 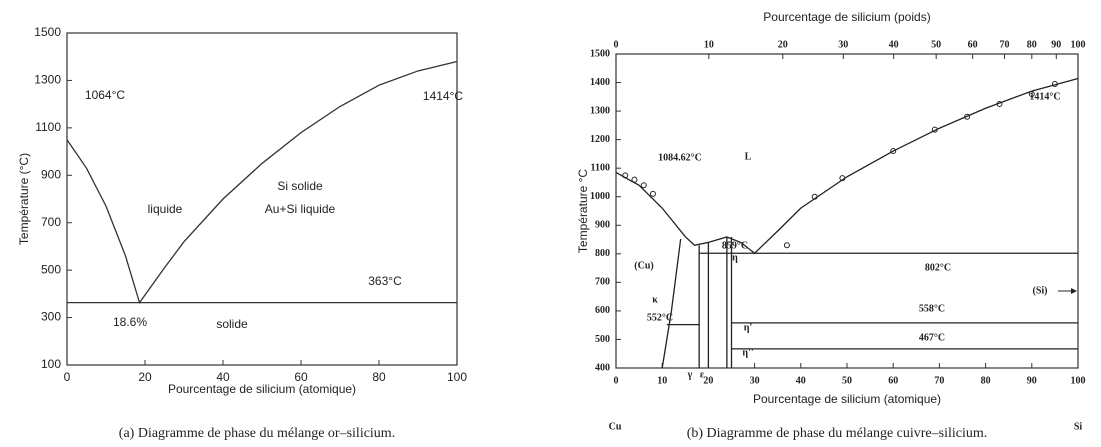 What do you see at coordinates (1032, 380) in the screenshot?
I see `x-tick-label: 90` at bounding box center [1032, 380].